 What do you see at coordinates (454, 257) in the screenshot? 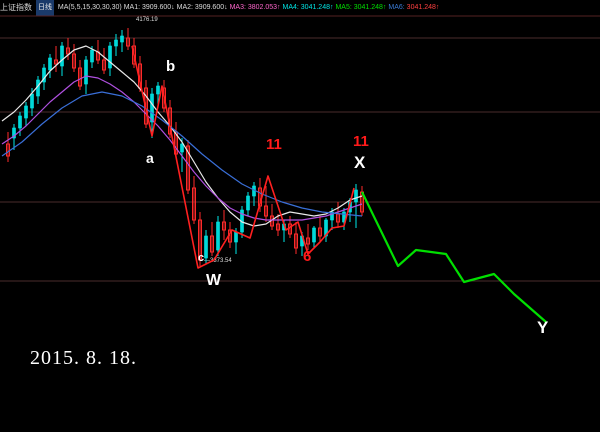
I see `green-projection-path` at bounding box center [454, 257].